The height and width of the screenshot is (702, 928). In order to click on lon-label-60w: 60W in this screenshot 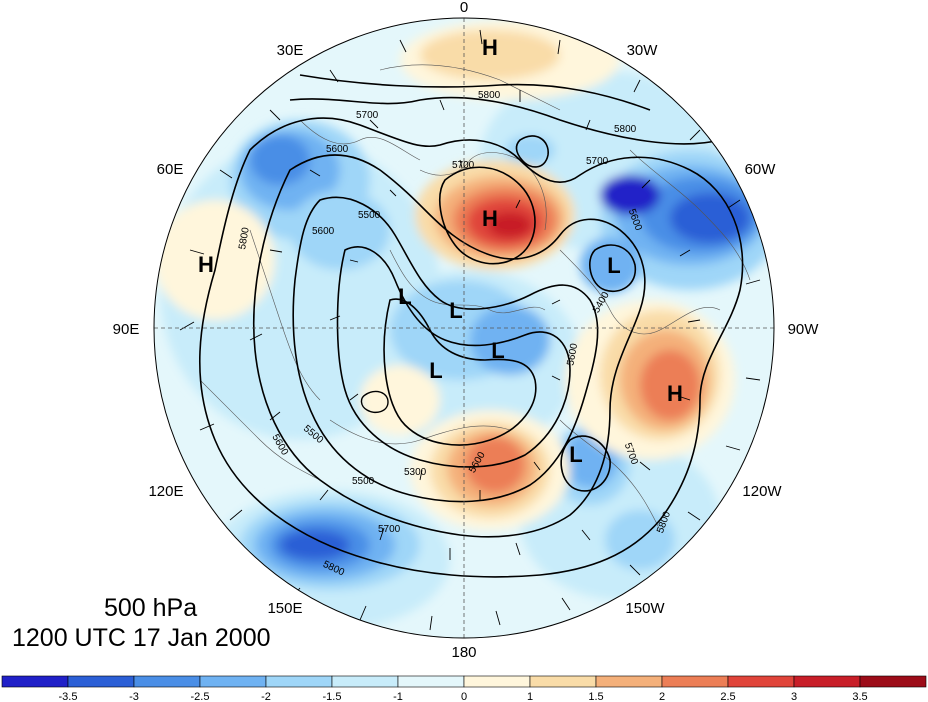, I will do `click(761, 169)`.